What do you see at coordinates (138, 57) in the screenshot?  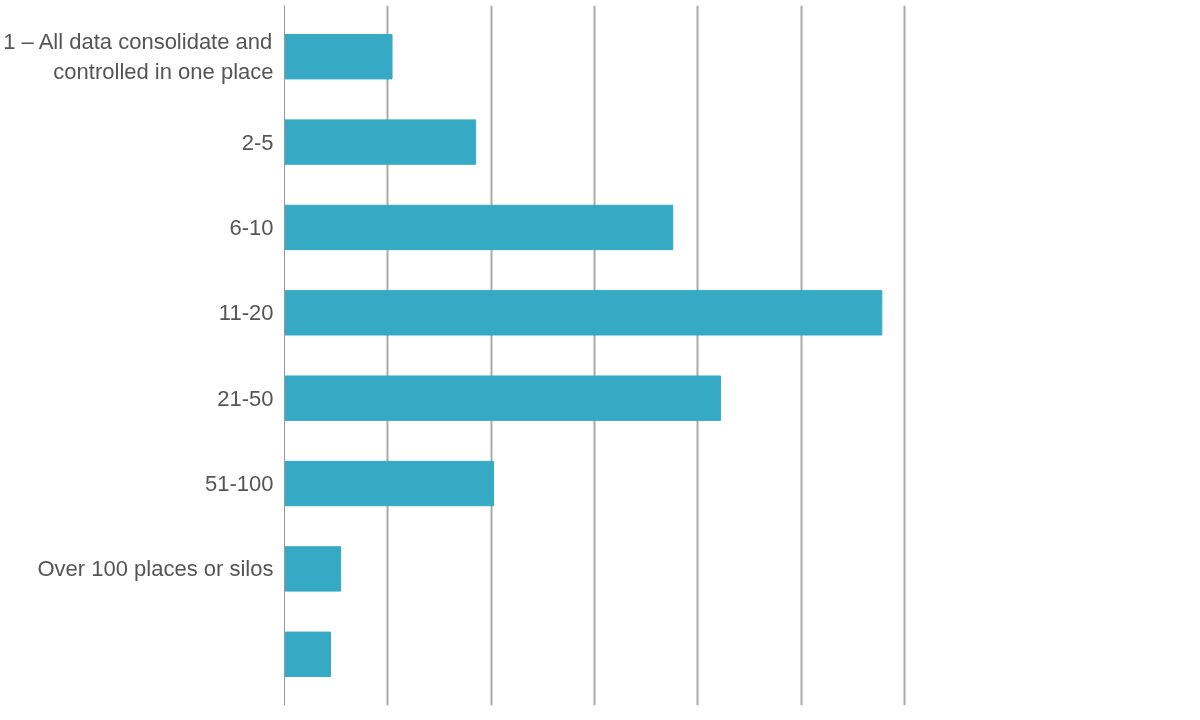 I see `y-tick-label: 1 – All data consolidate and controlled in one place` at bounding box center [138, 57].